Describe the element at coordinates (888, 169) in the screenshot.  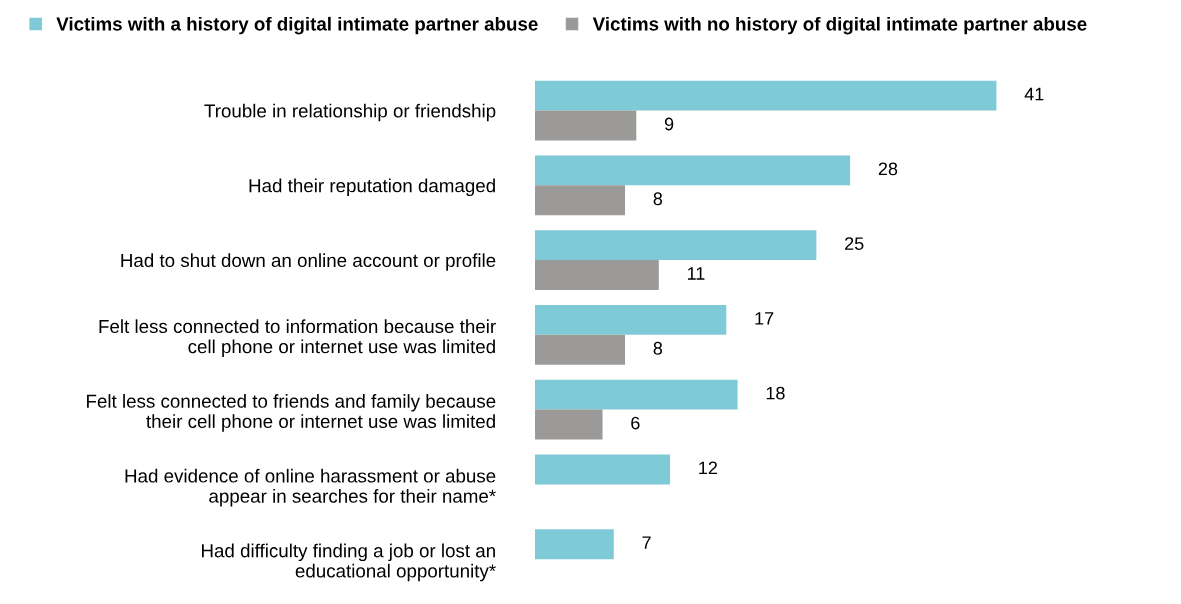
I see `data-label: 28` at that location.